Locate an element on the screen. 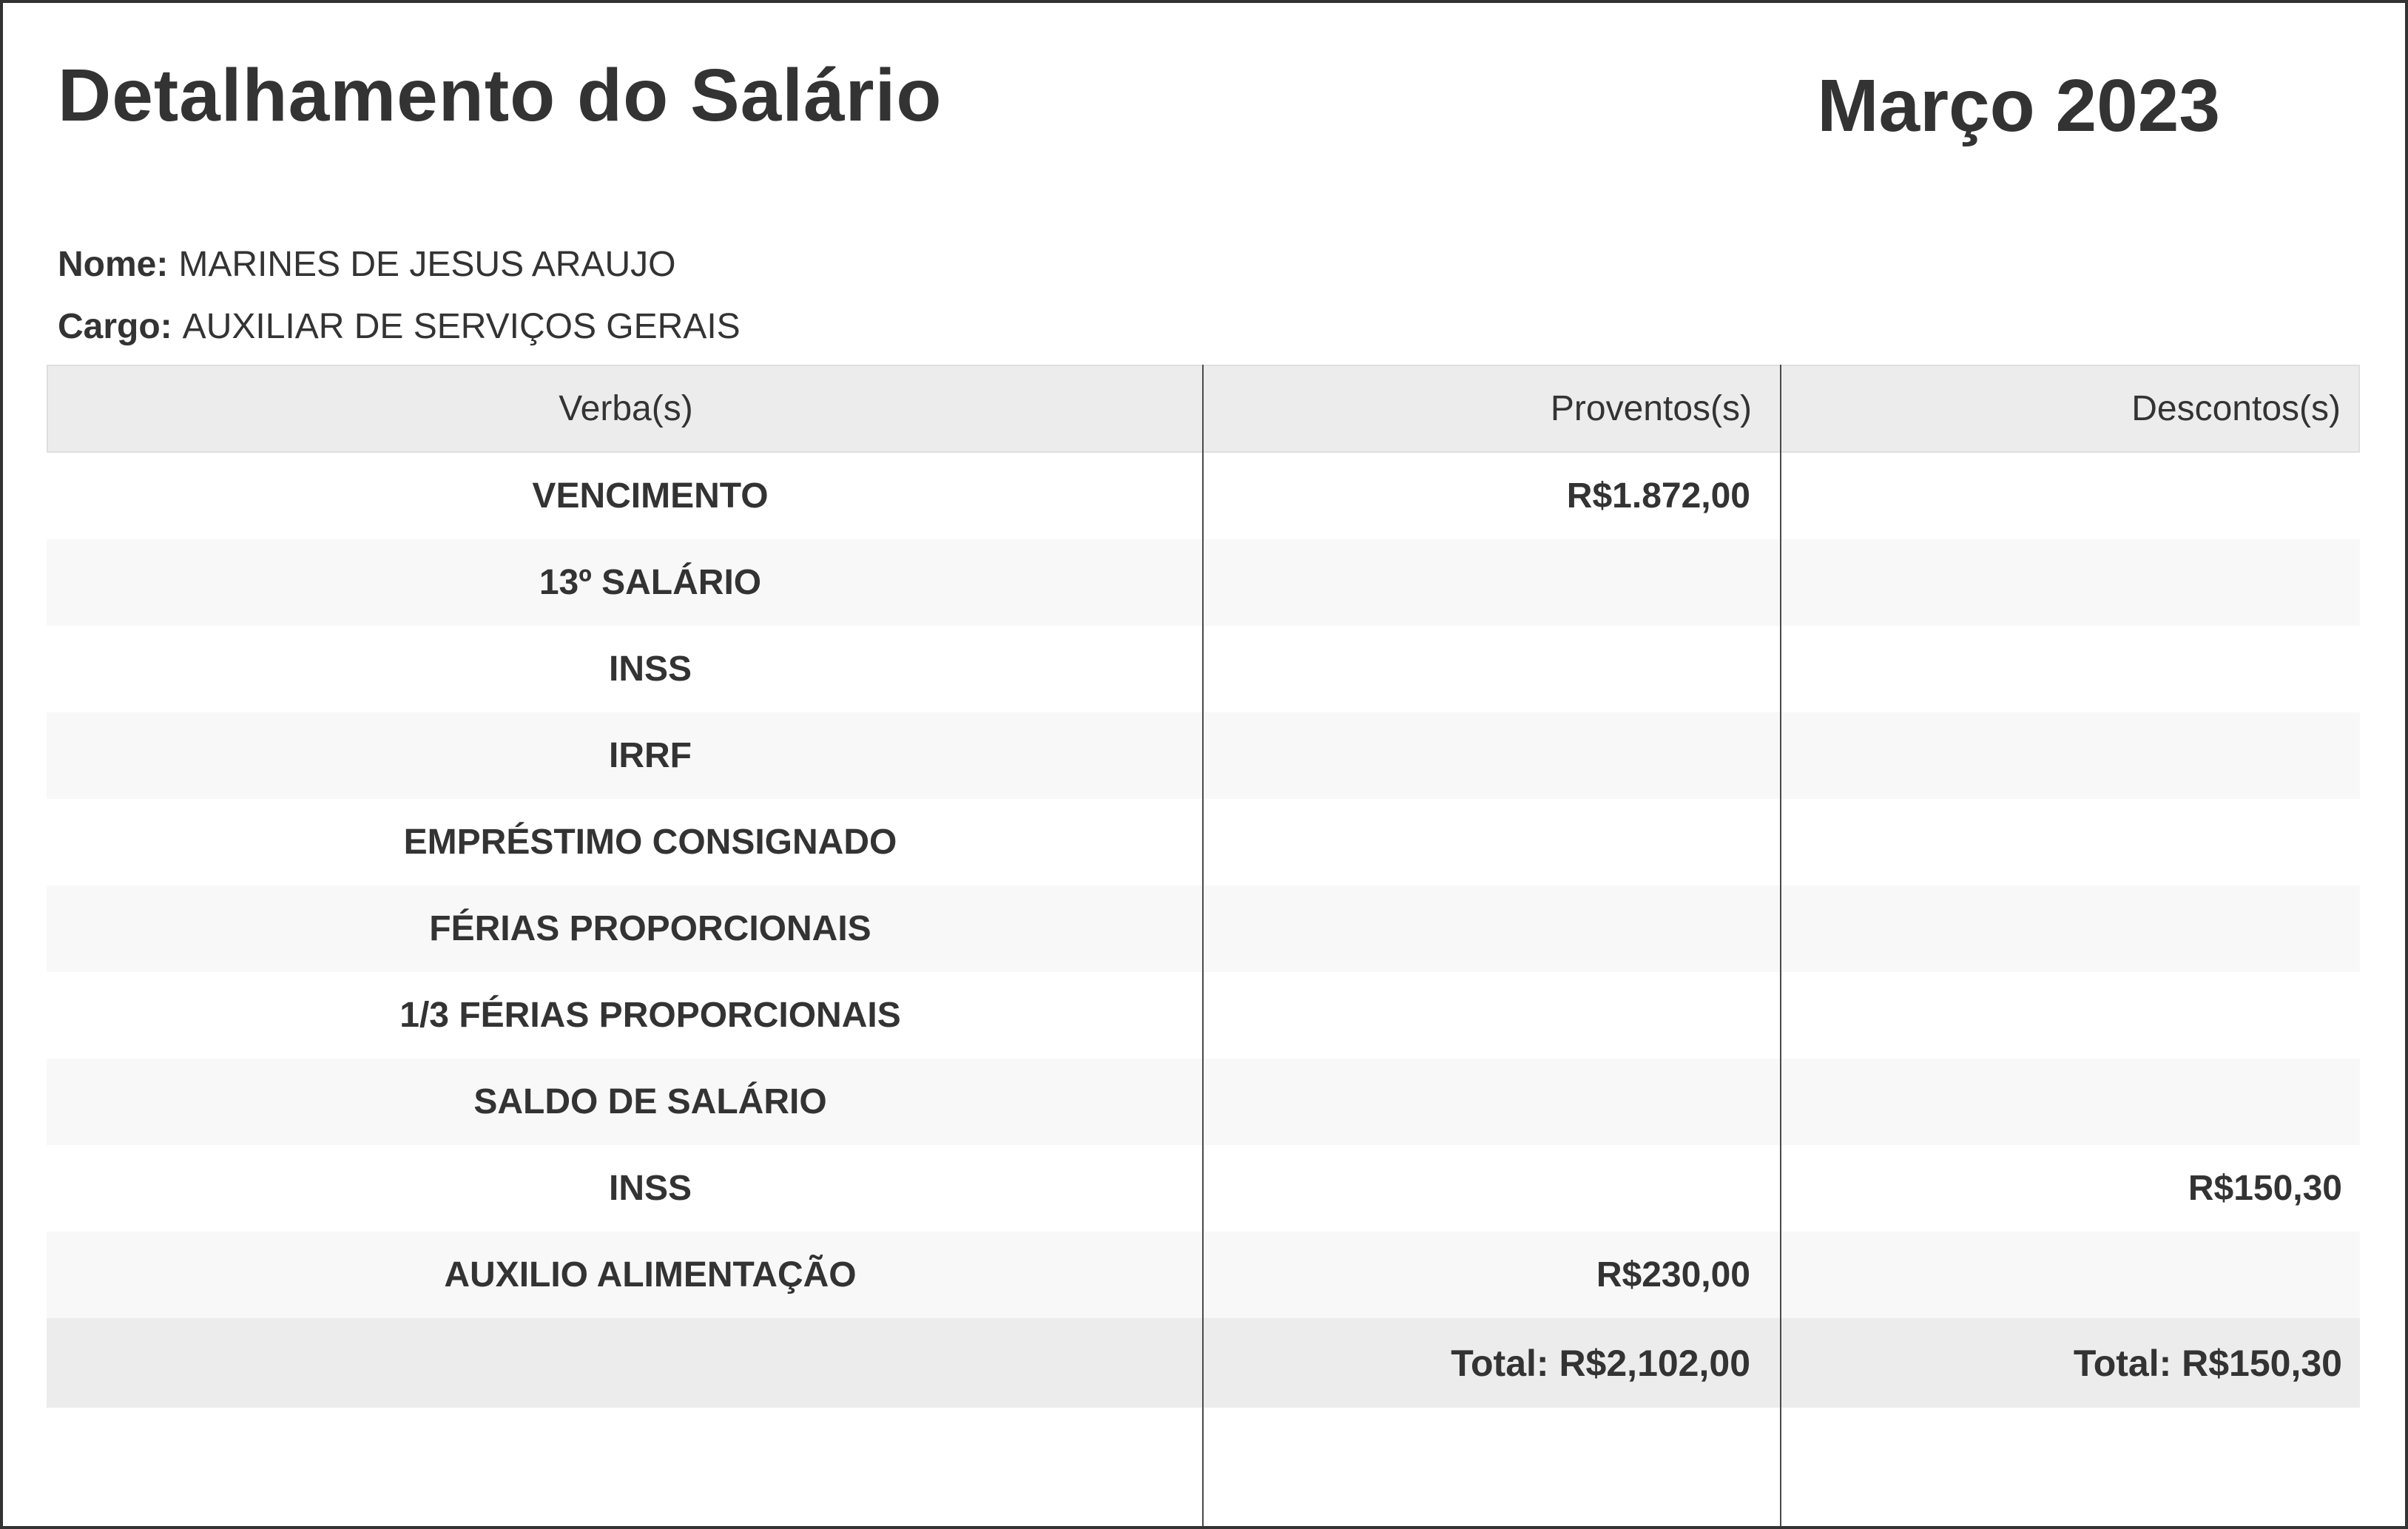 This screenshot has height=1529, width=2408. employee-name: MARINES DE JESUS ARAUJO is located at coordinates (427, 264).